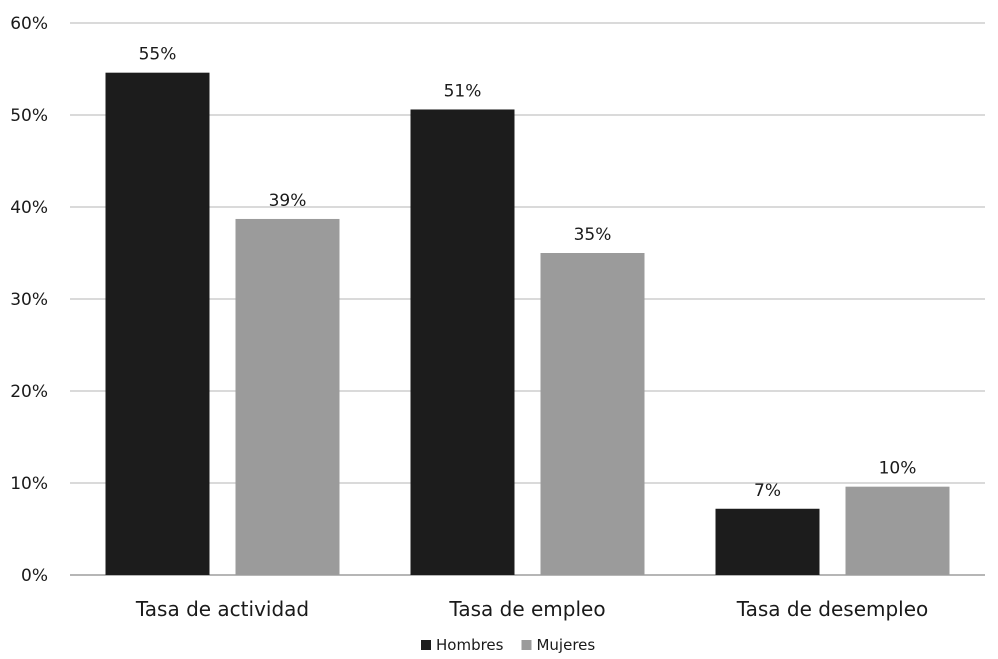 This screenshot has width=998, height=659. What do you see at coordinates (158, 55) in the screenshot?
I see `data-label: 55%` at bounding box center [158, 55].